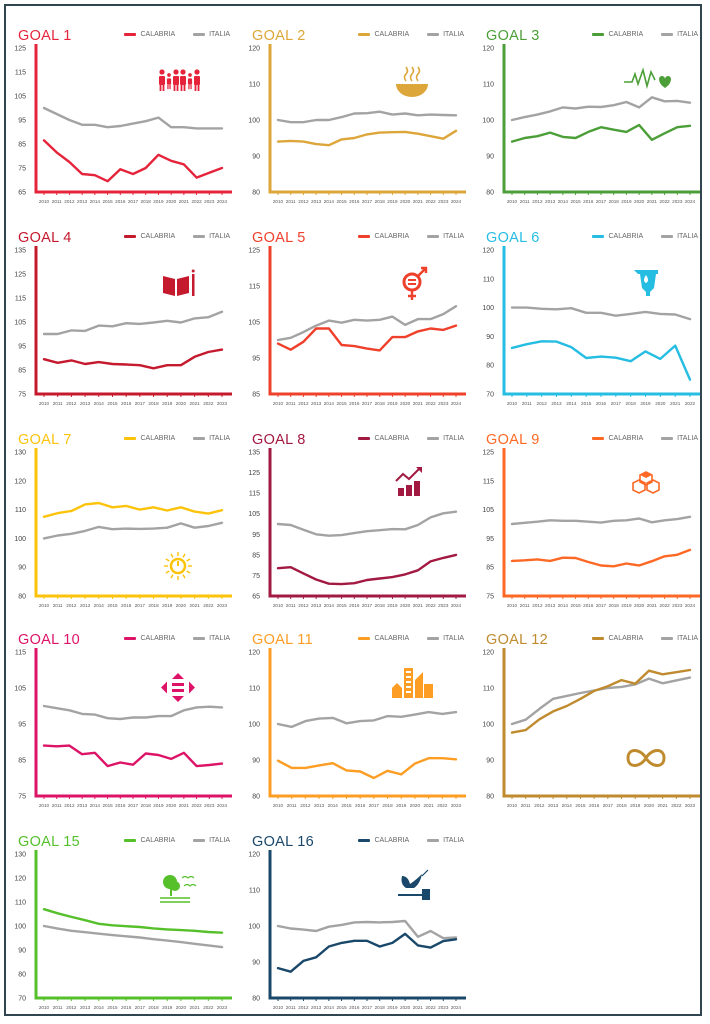  What do you see at coordinates (256, 597) in the screenshot?
I see `y-tick-label: 65` at bounding box center [256, 597].